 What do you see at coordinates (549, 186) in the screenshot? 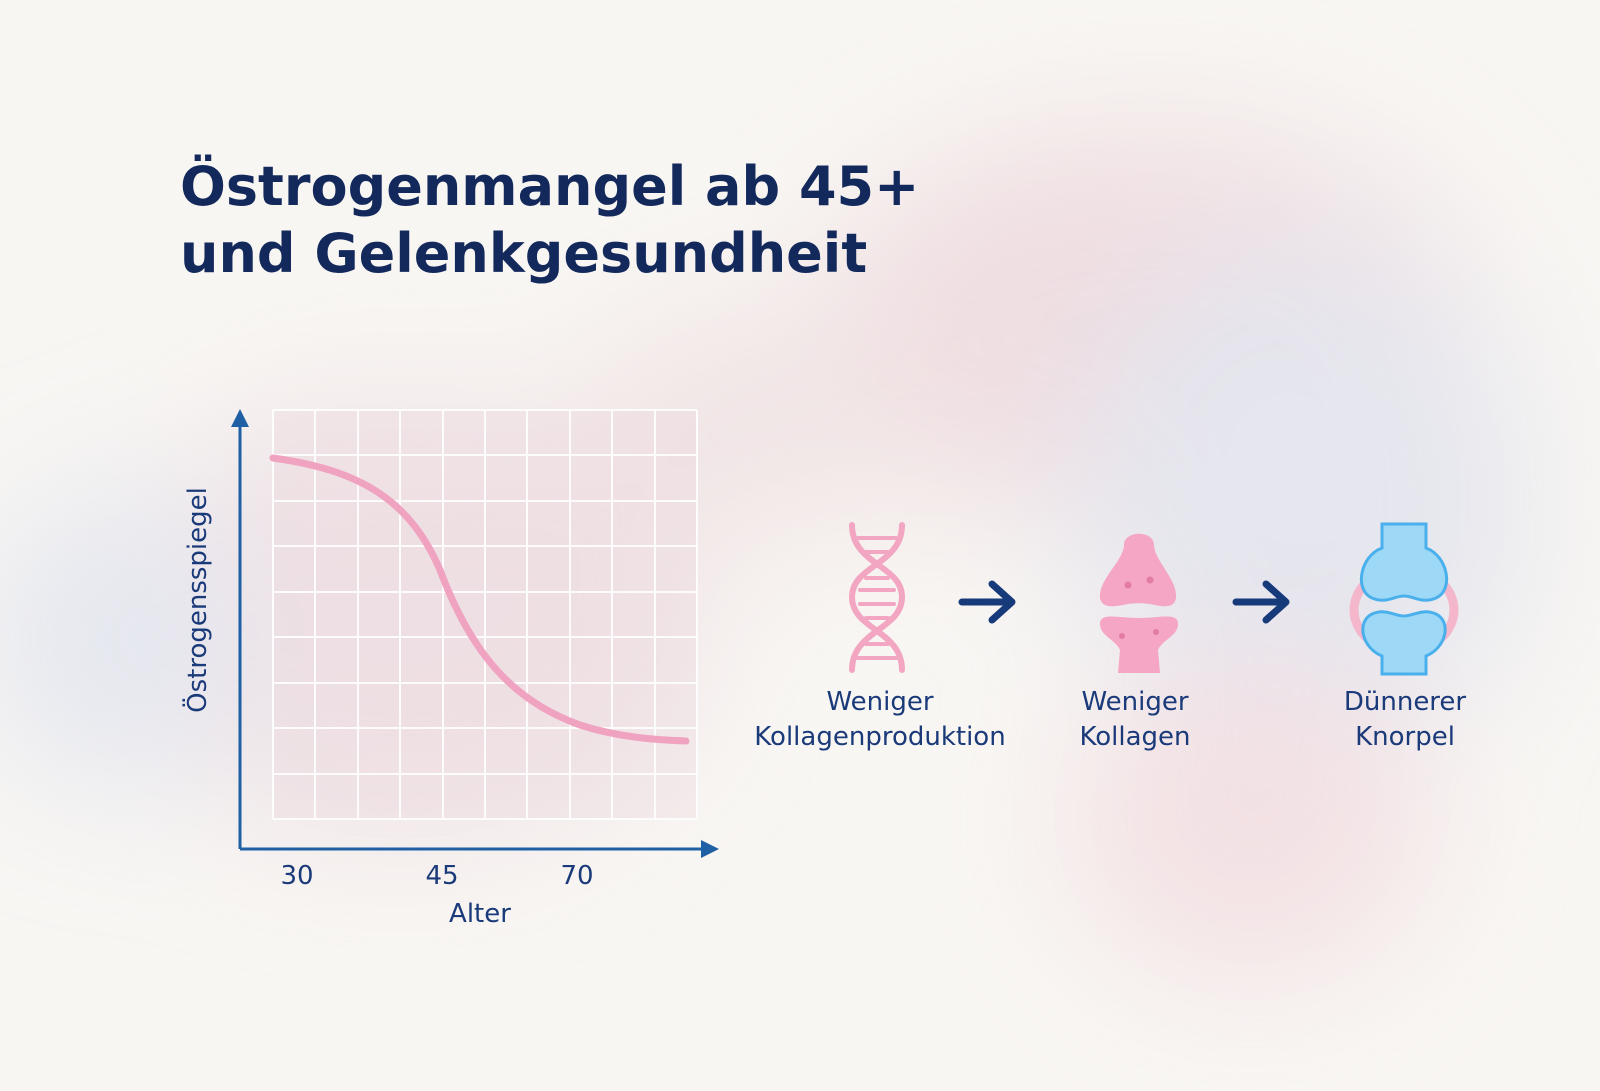
I see `title-line: Östrogenmangel ab 45+` at bounding box center [549, 186].